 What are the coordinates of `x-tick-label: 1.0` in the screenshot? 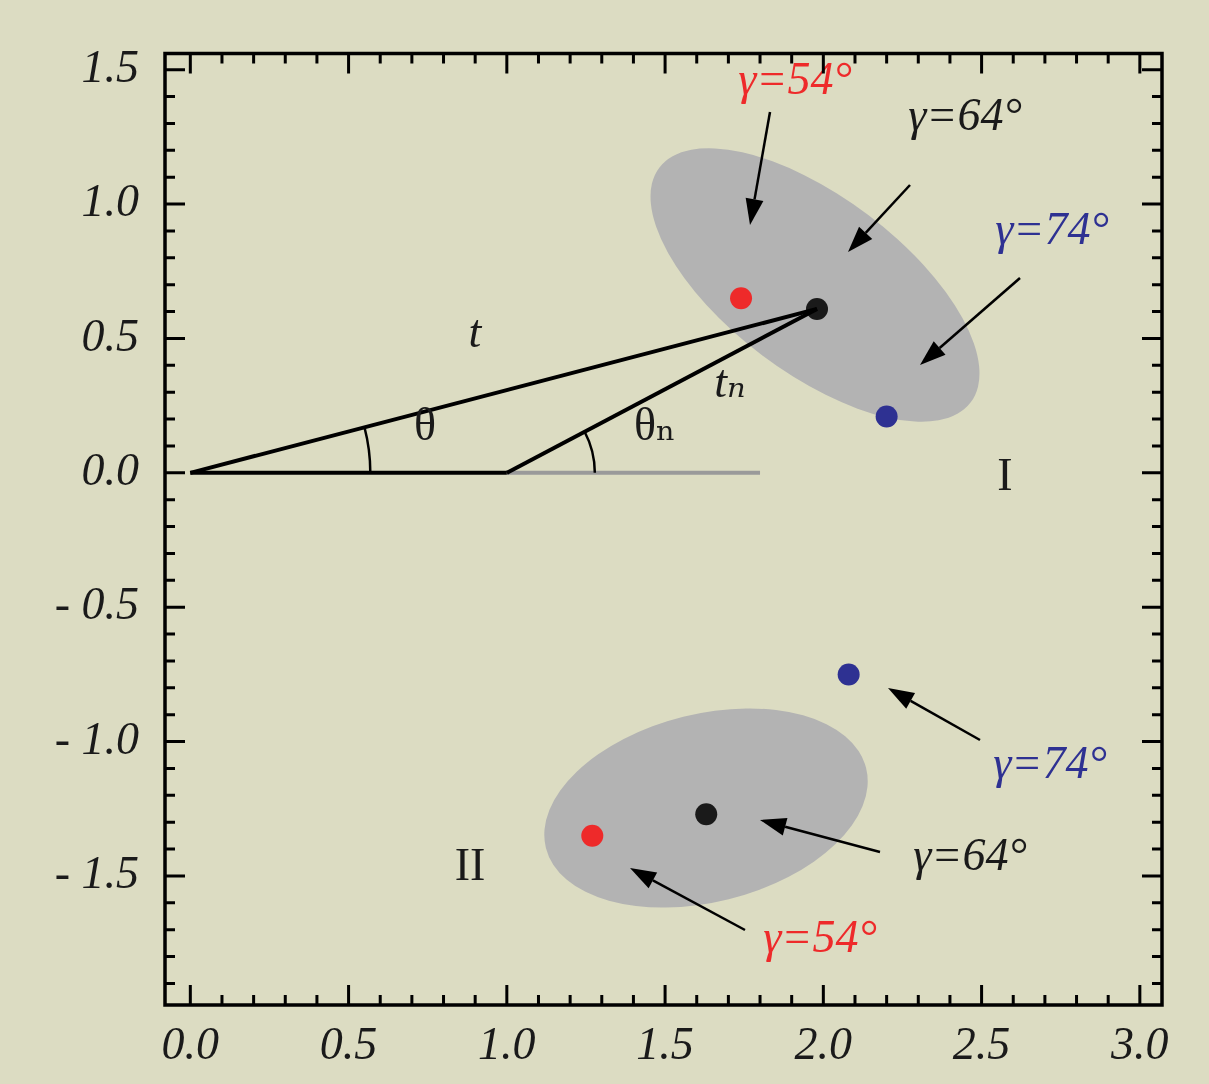 It's located at (507, 1043).